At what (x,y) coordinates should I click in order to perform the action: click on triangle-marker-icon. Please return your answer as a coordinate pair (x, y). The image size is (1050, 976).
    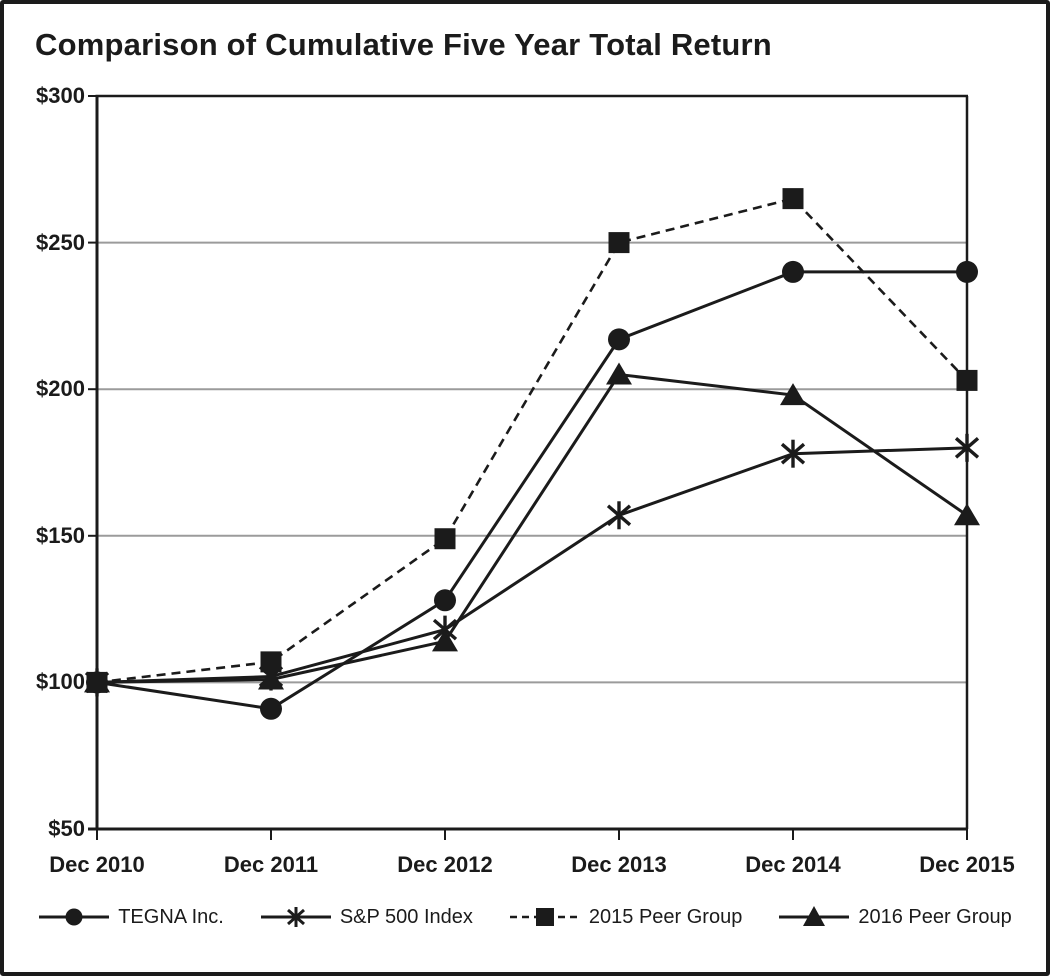
    Looking at the image, I should click on (814, 916).